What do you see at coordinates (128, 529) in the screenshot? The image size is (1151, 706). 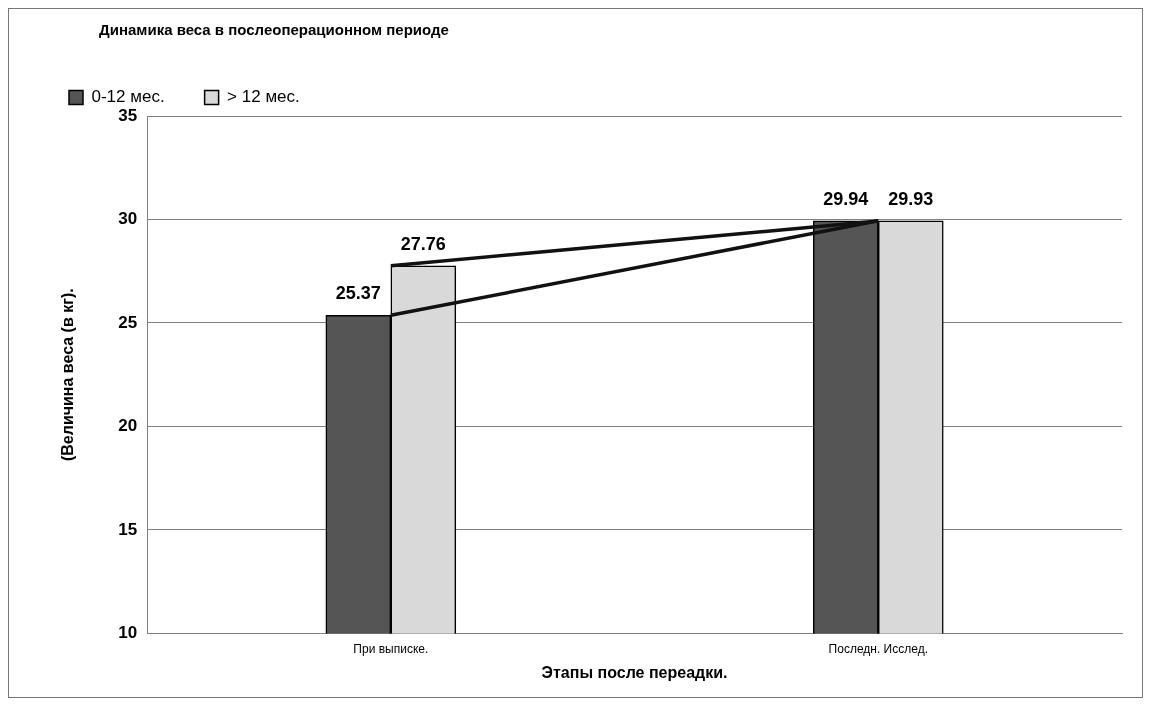 I see `y-tick-label: 15` at bounding box center [128, 529].